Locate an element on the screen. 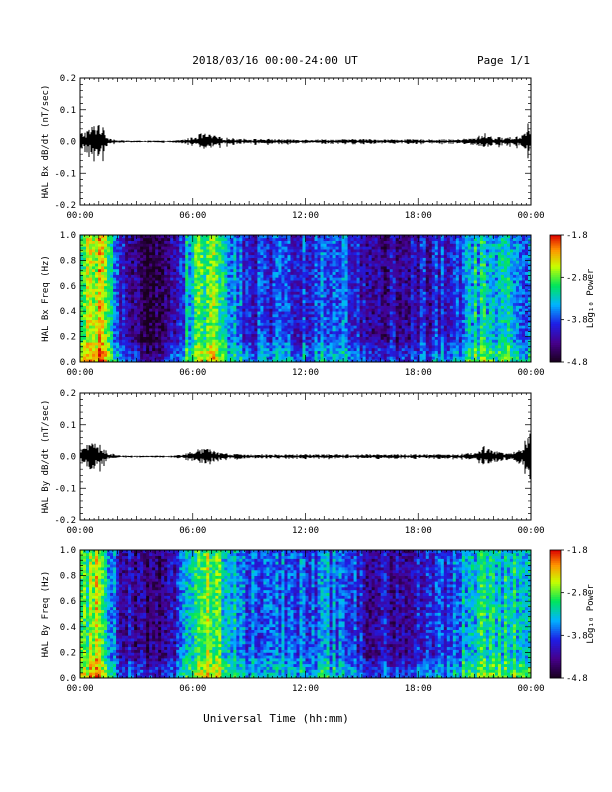  y-axis-label: HAL By Freq (Hz) is located at coordinates (46, 614).